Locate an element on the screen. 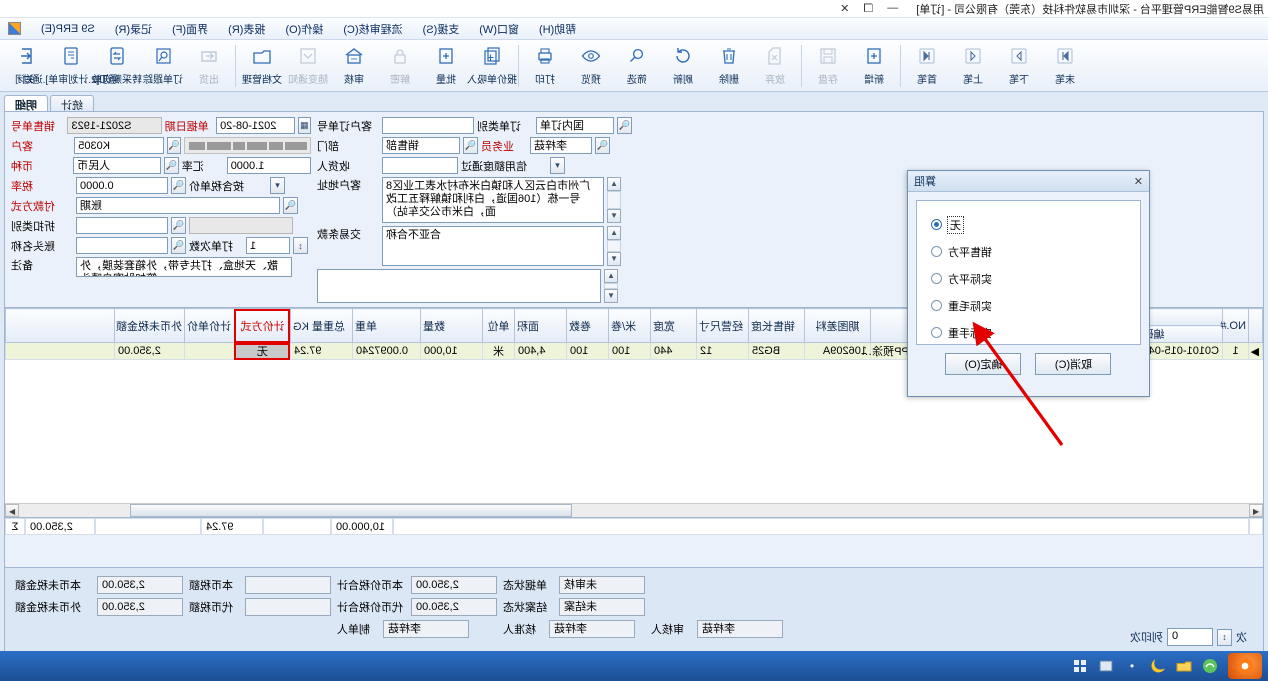 This screenshot has height=681, width=1268. grid-col-total-weight: 总重量 KG is located at coordinates (321, 325).